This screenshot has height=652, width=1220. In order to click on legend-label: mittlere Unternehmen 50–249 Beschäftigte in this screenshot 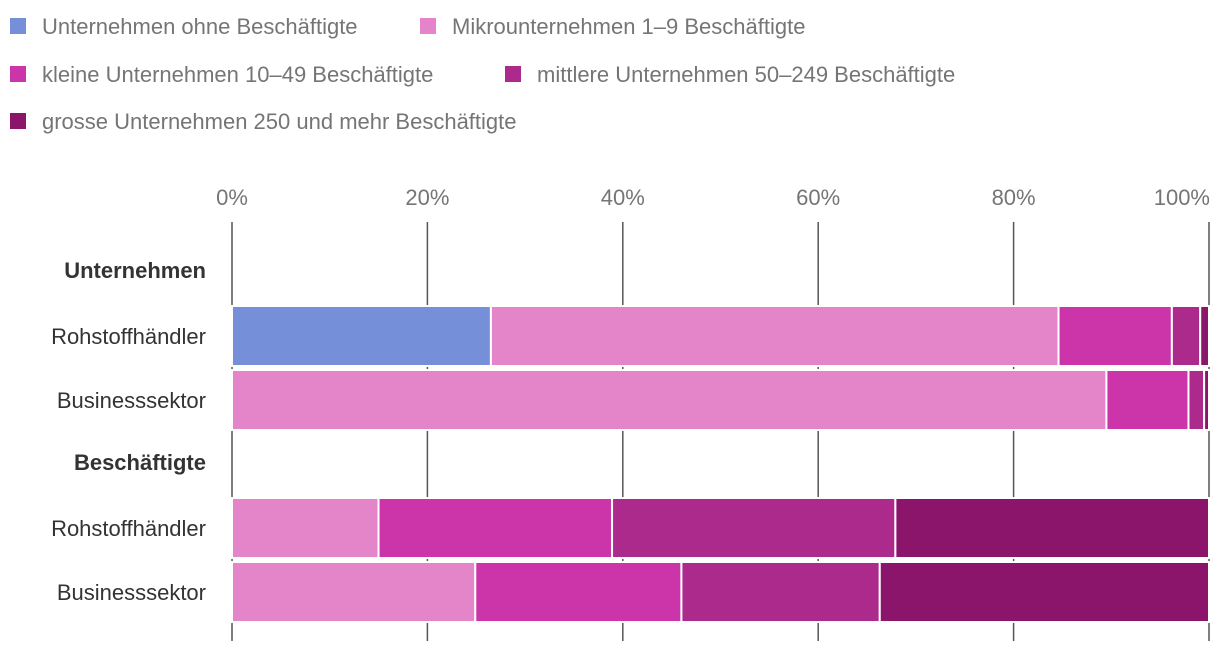, I will do `click(746, 74)`.